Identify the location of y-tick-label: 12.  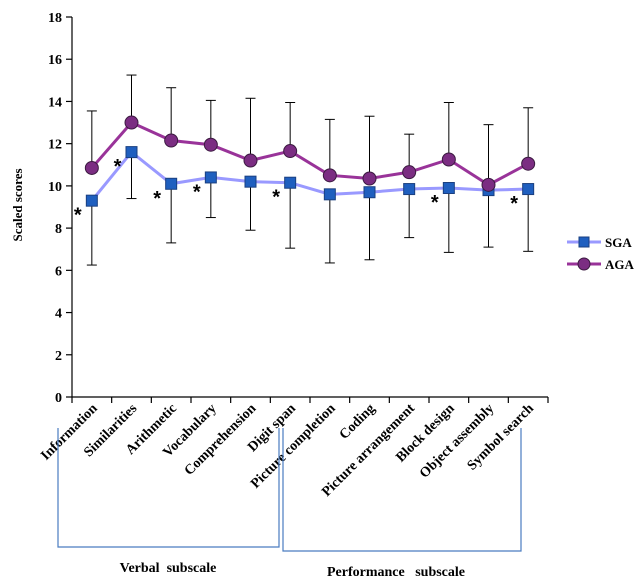
(55, 145).